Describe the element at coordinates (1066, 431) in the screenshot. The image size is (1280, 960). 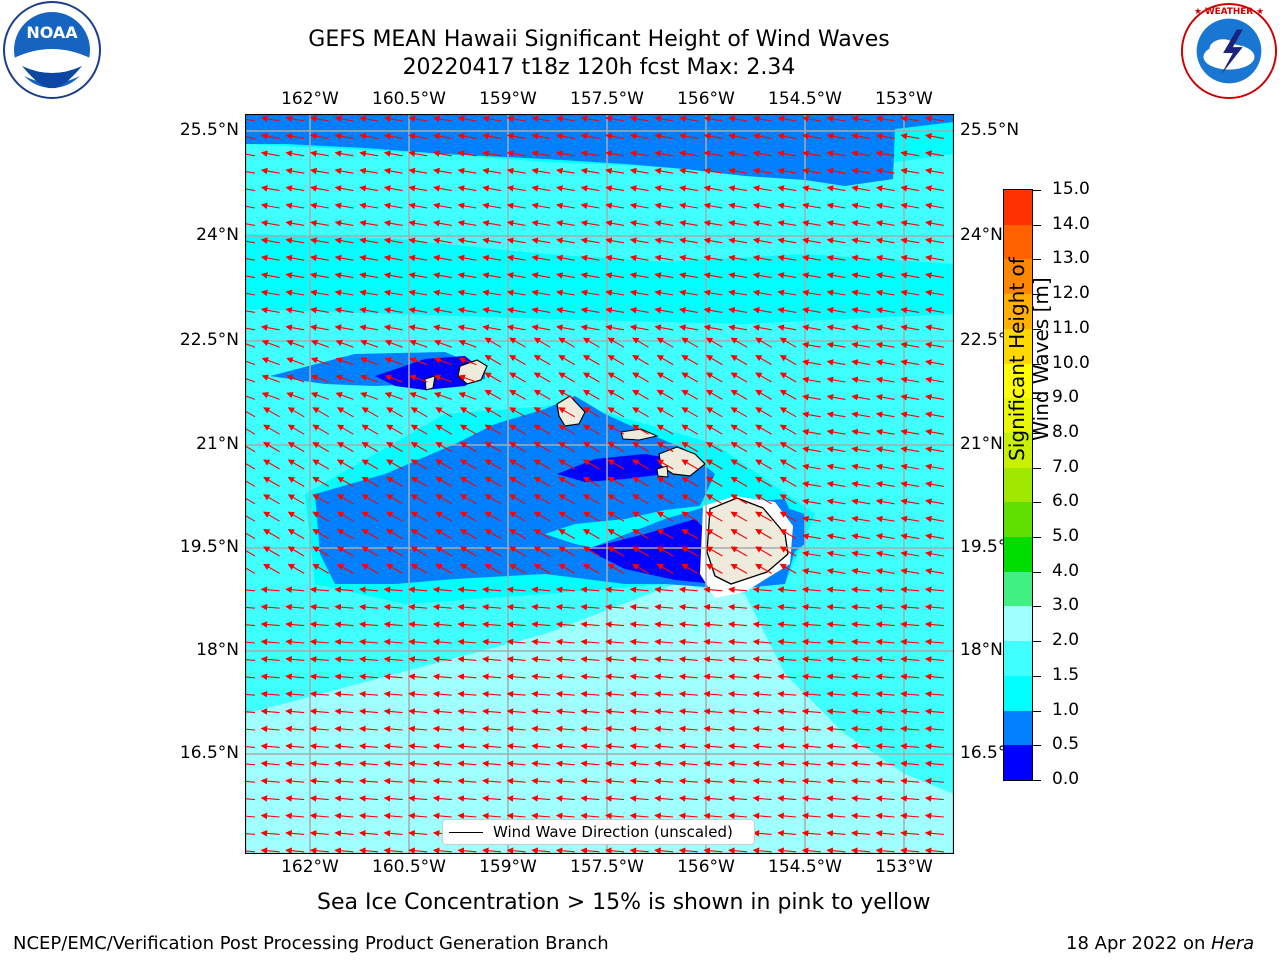
I see `colorbar-tick-label: 8.0` at that location.